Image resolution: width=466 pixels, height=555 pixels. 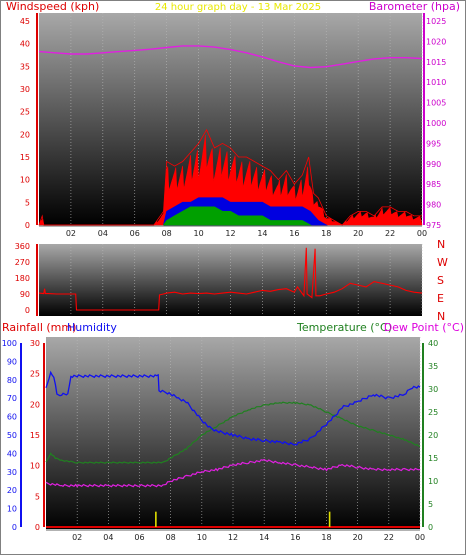 What do you see at coordinates (14, 527) in the screenshot?
I see `humidity-tick-label: 0` at bounding box center [14, 527].